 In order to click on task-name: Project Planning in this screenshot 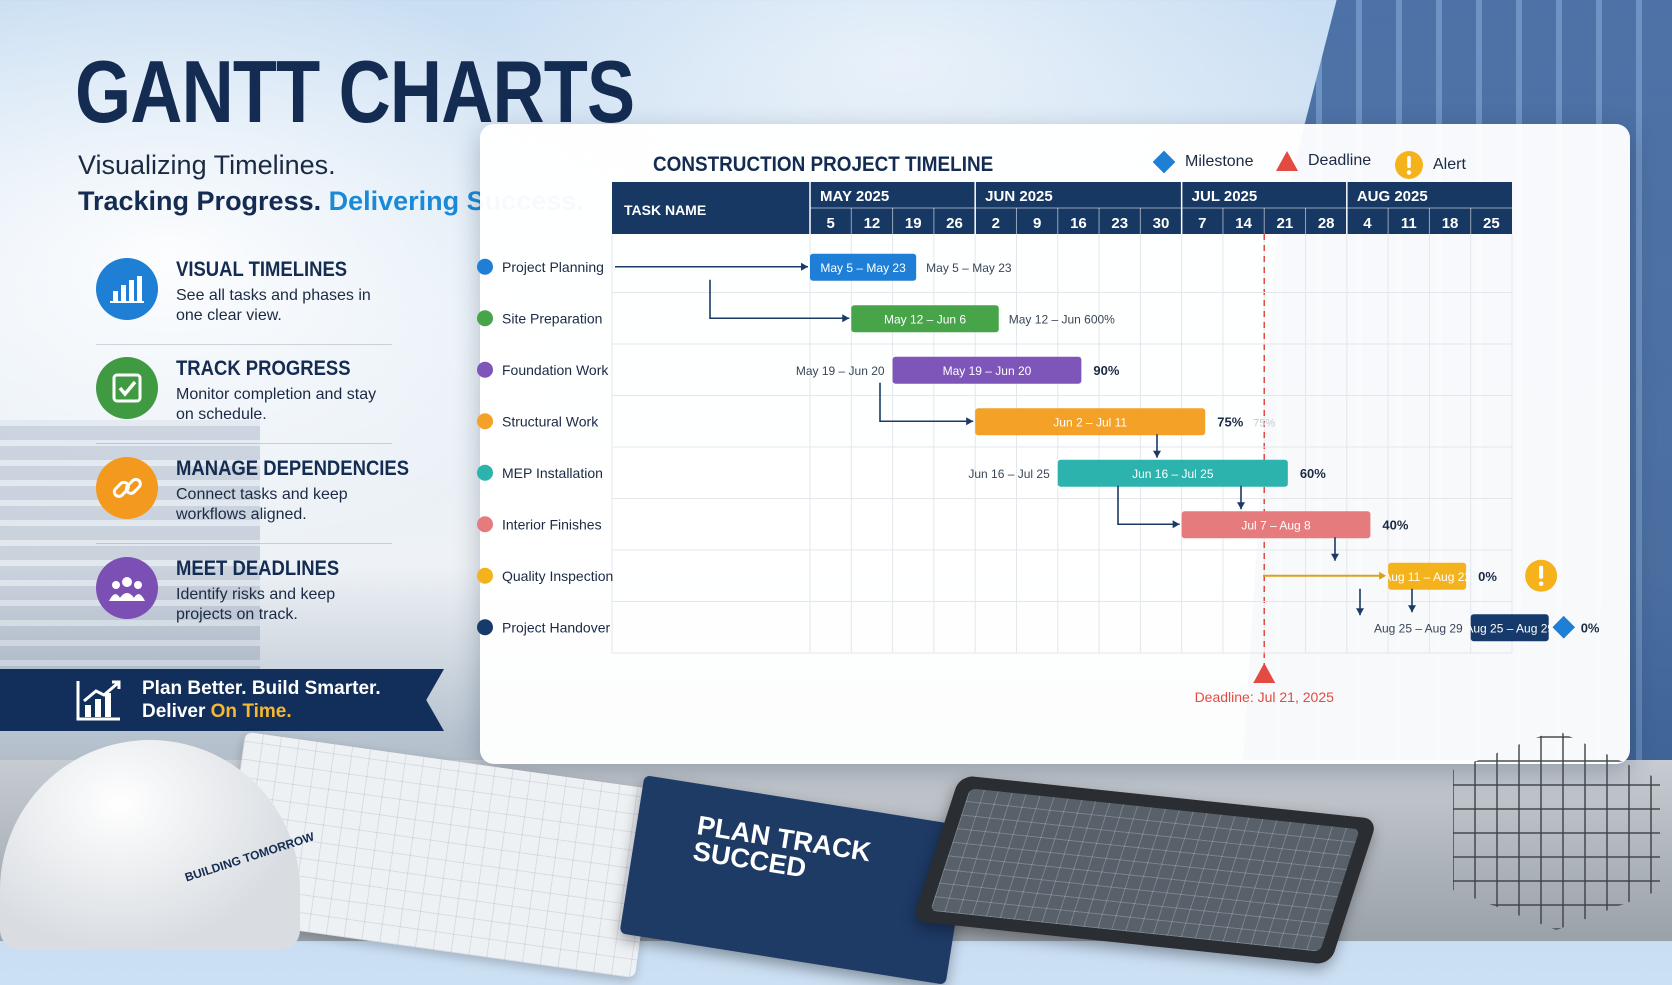, I will do `click(553, 267)`.